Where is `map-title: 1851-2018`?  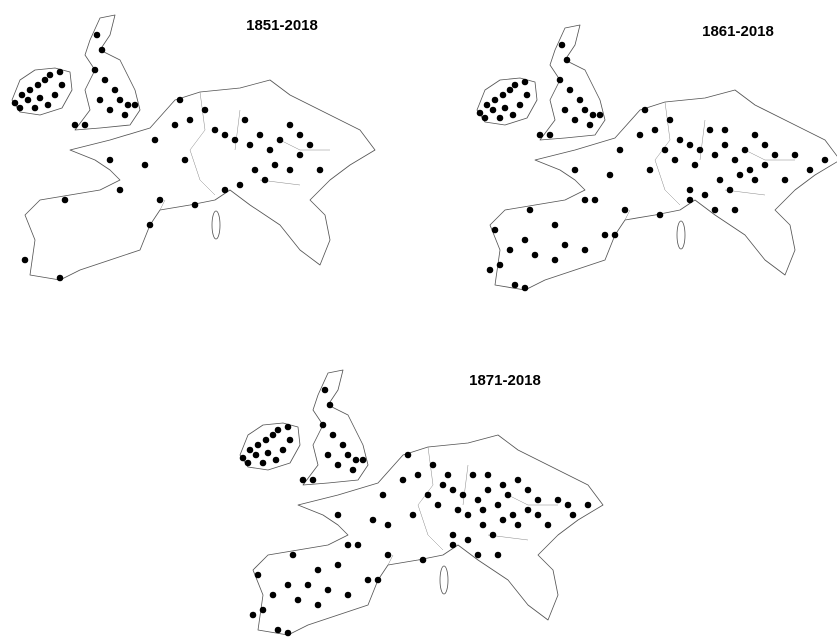 map-title: 1851-2018 is located at coordinates (282, 25).